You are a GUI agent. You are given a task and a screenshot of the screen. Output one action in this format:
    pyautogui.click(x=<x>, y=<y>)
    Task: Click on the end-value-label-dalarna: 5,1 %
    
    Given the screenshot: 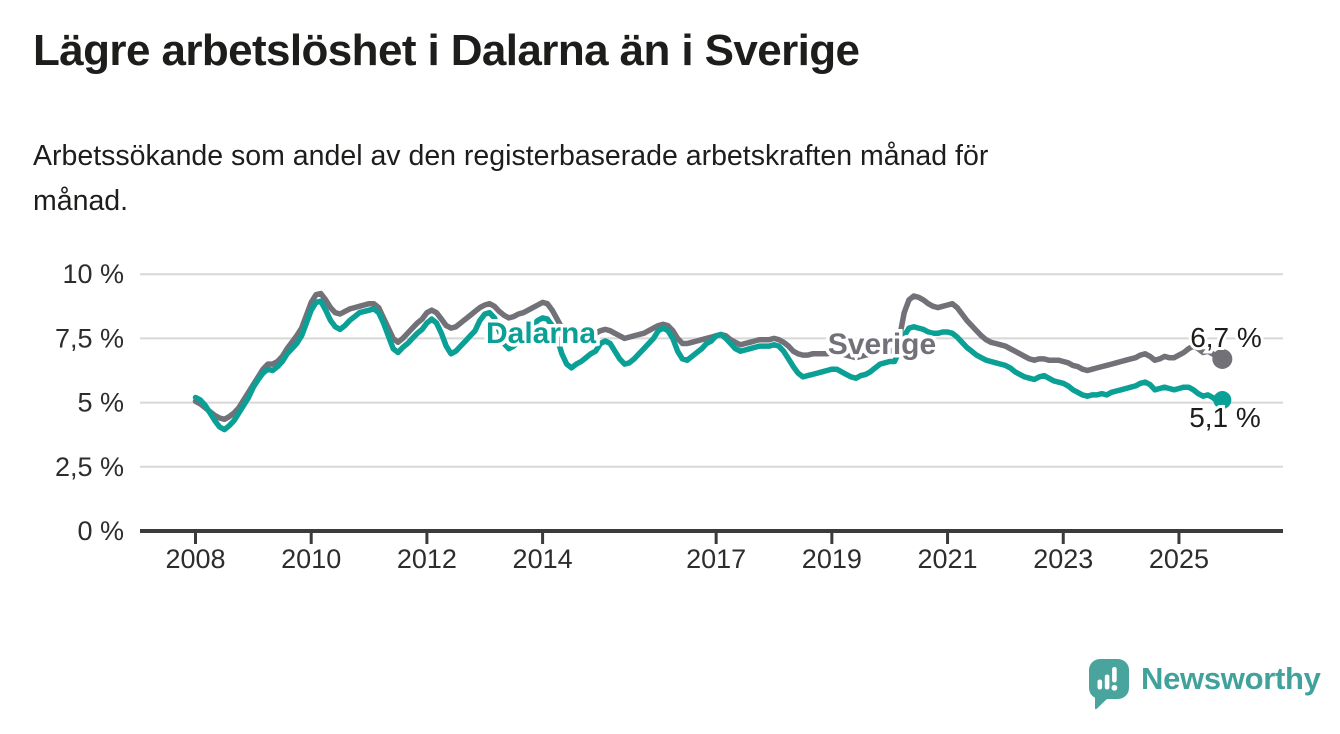 What is the action you would take?
    pyautogui.click(x=1225, y=417)
    